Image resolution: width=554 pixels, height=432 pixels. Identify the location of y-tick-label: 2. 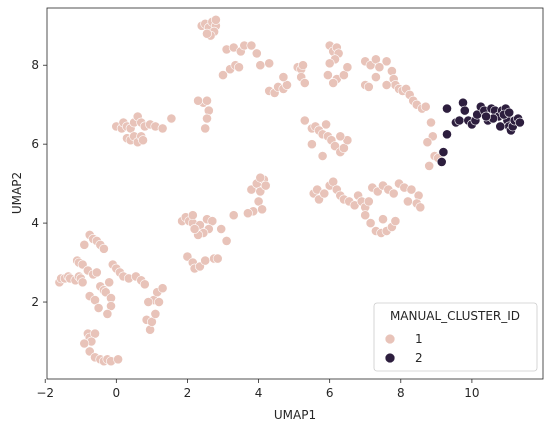
(35, 302).